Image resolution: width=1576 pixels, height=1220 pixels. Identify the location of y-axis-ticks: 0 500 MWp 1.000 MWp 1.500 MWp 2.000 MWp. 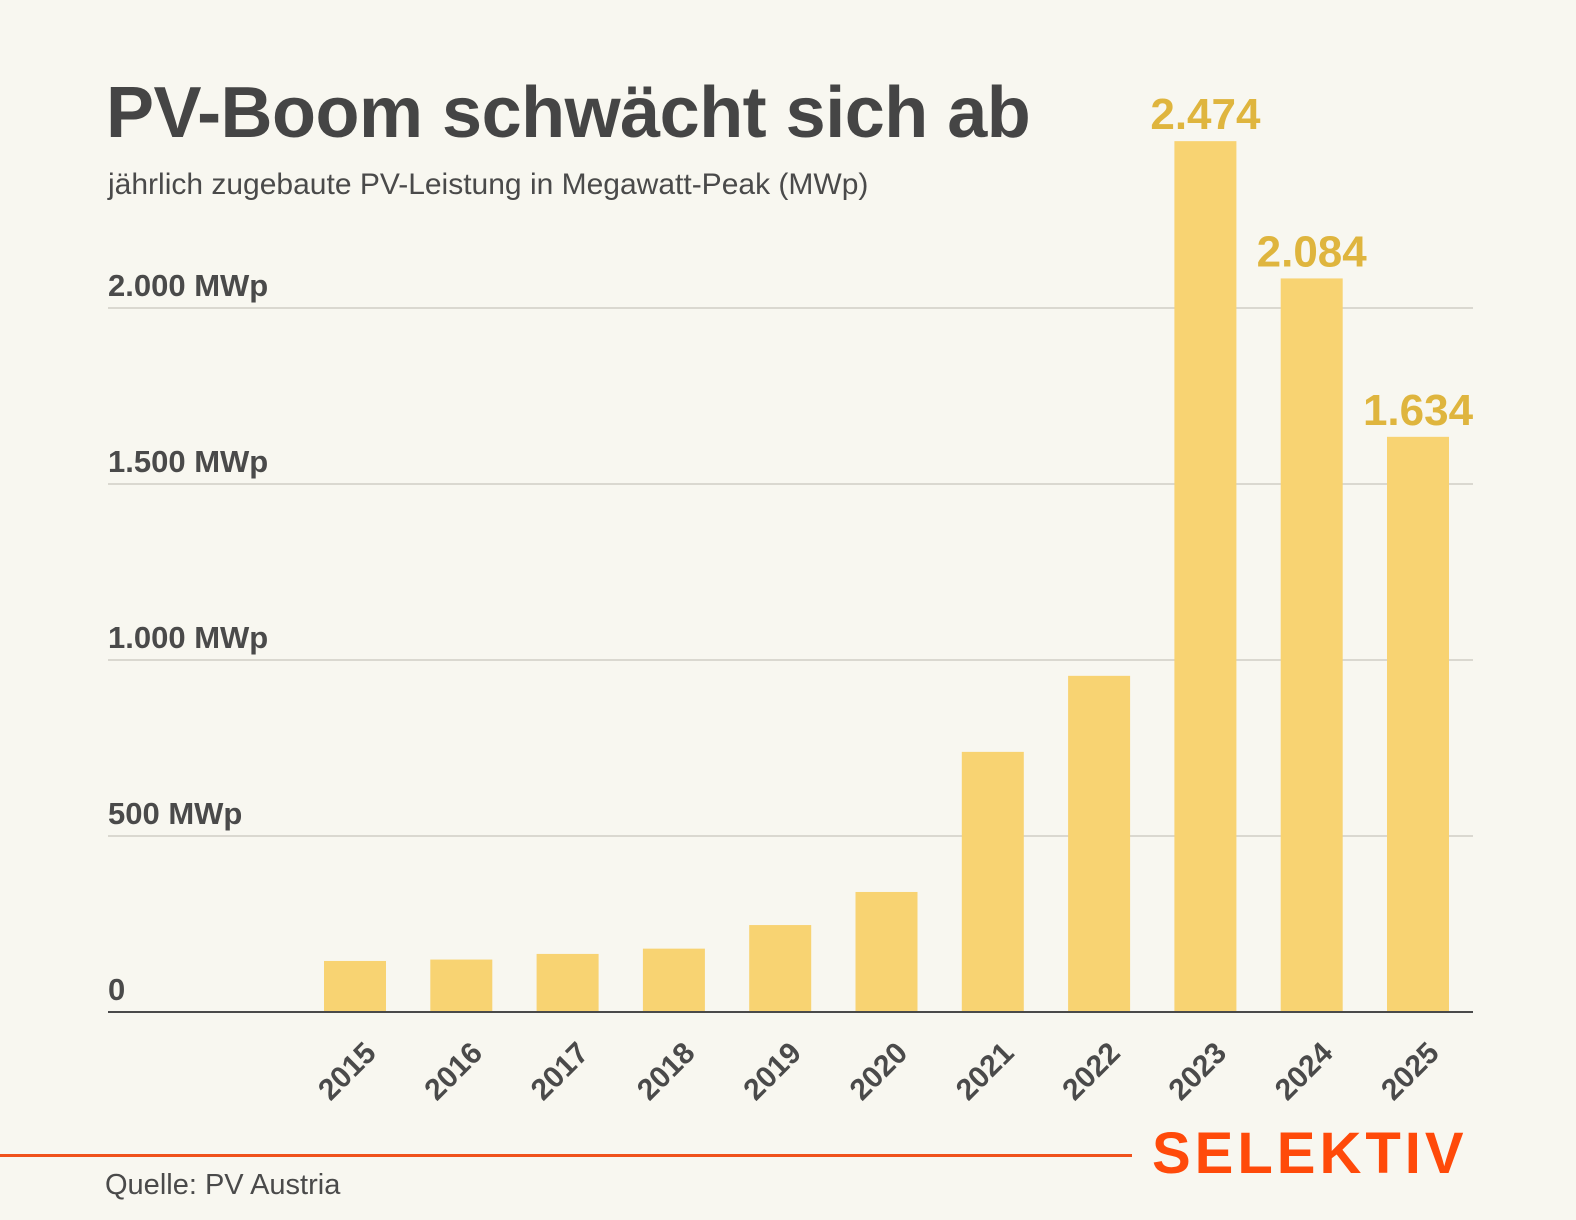
(188, 637).